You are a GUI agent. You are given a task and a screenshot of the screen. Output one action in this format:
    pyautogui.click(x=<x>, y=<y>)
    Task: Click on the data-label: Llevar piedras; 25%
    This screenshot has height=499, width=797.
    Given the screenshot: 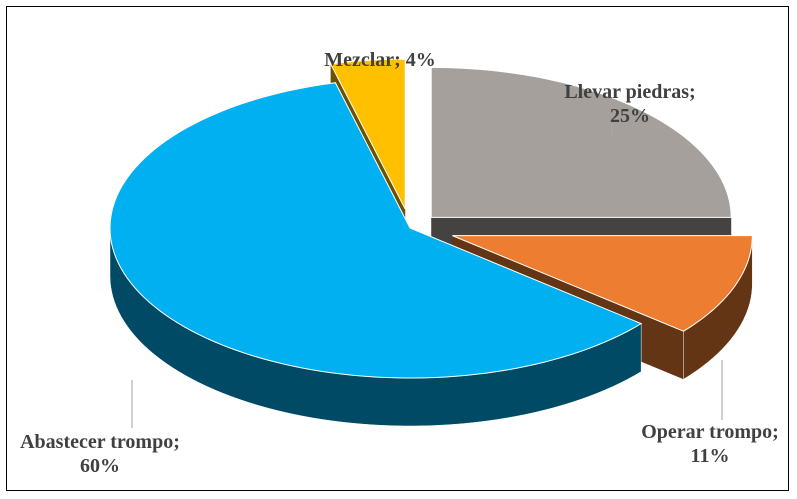 What is the action you would take?
    pyautogui.click(x=630, y=104)
    